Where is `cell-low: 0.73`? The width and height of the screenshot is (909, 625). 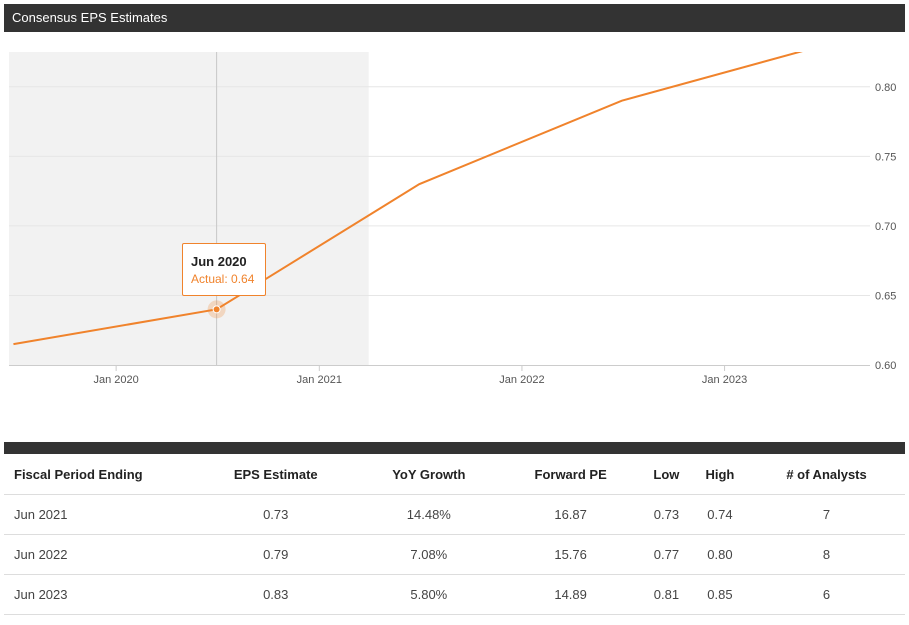
cell-low: 0.73 is located at coordinates (666, 514).